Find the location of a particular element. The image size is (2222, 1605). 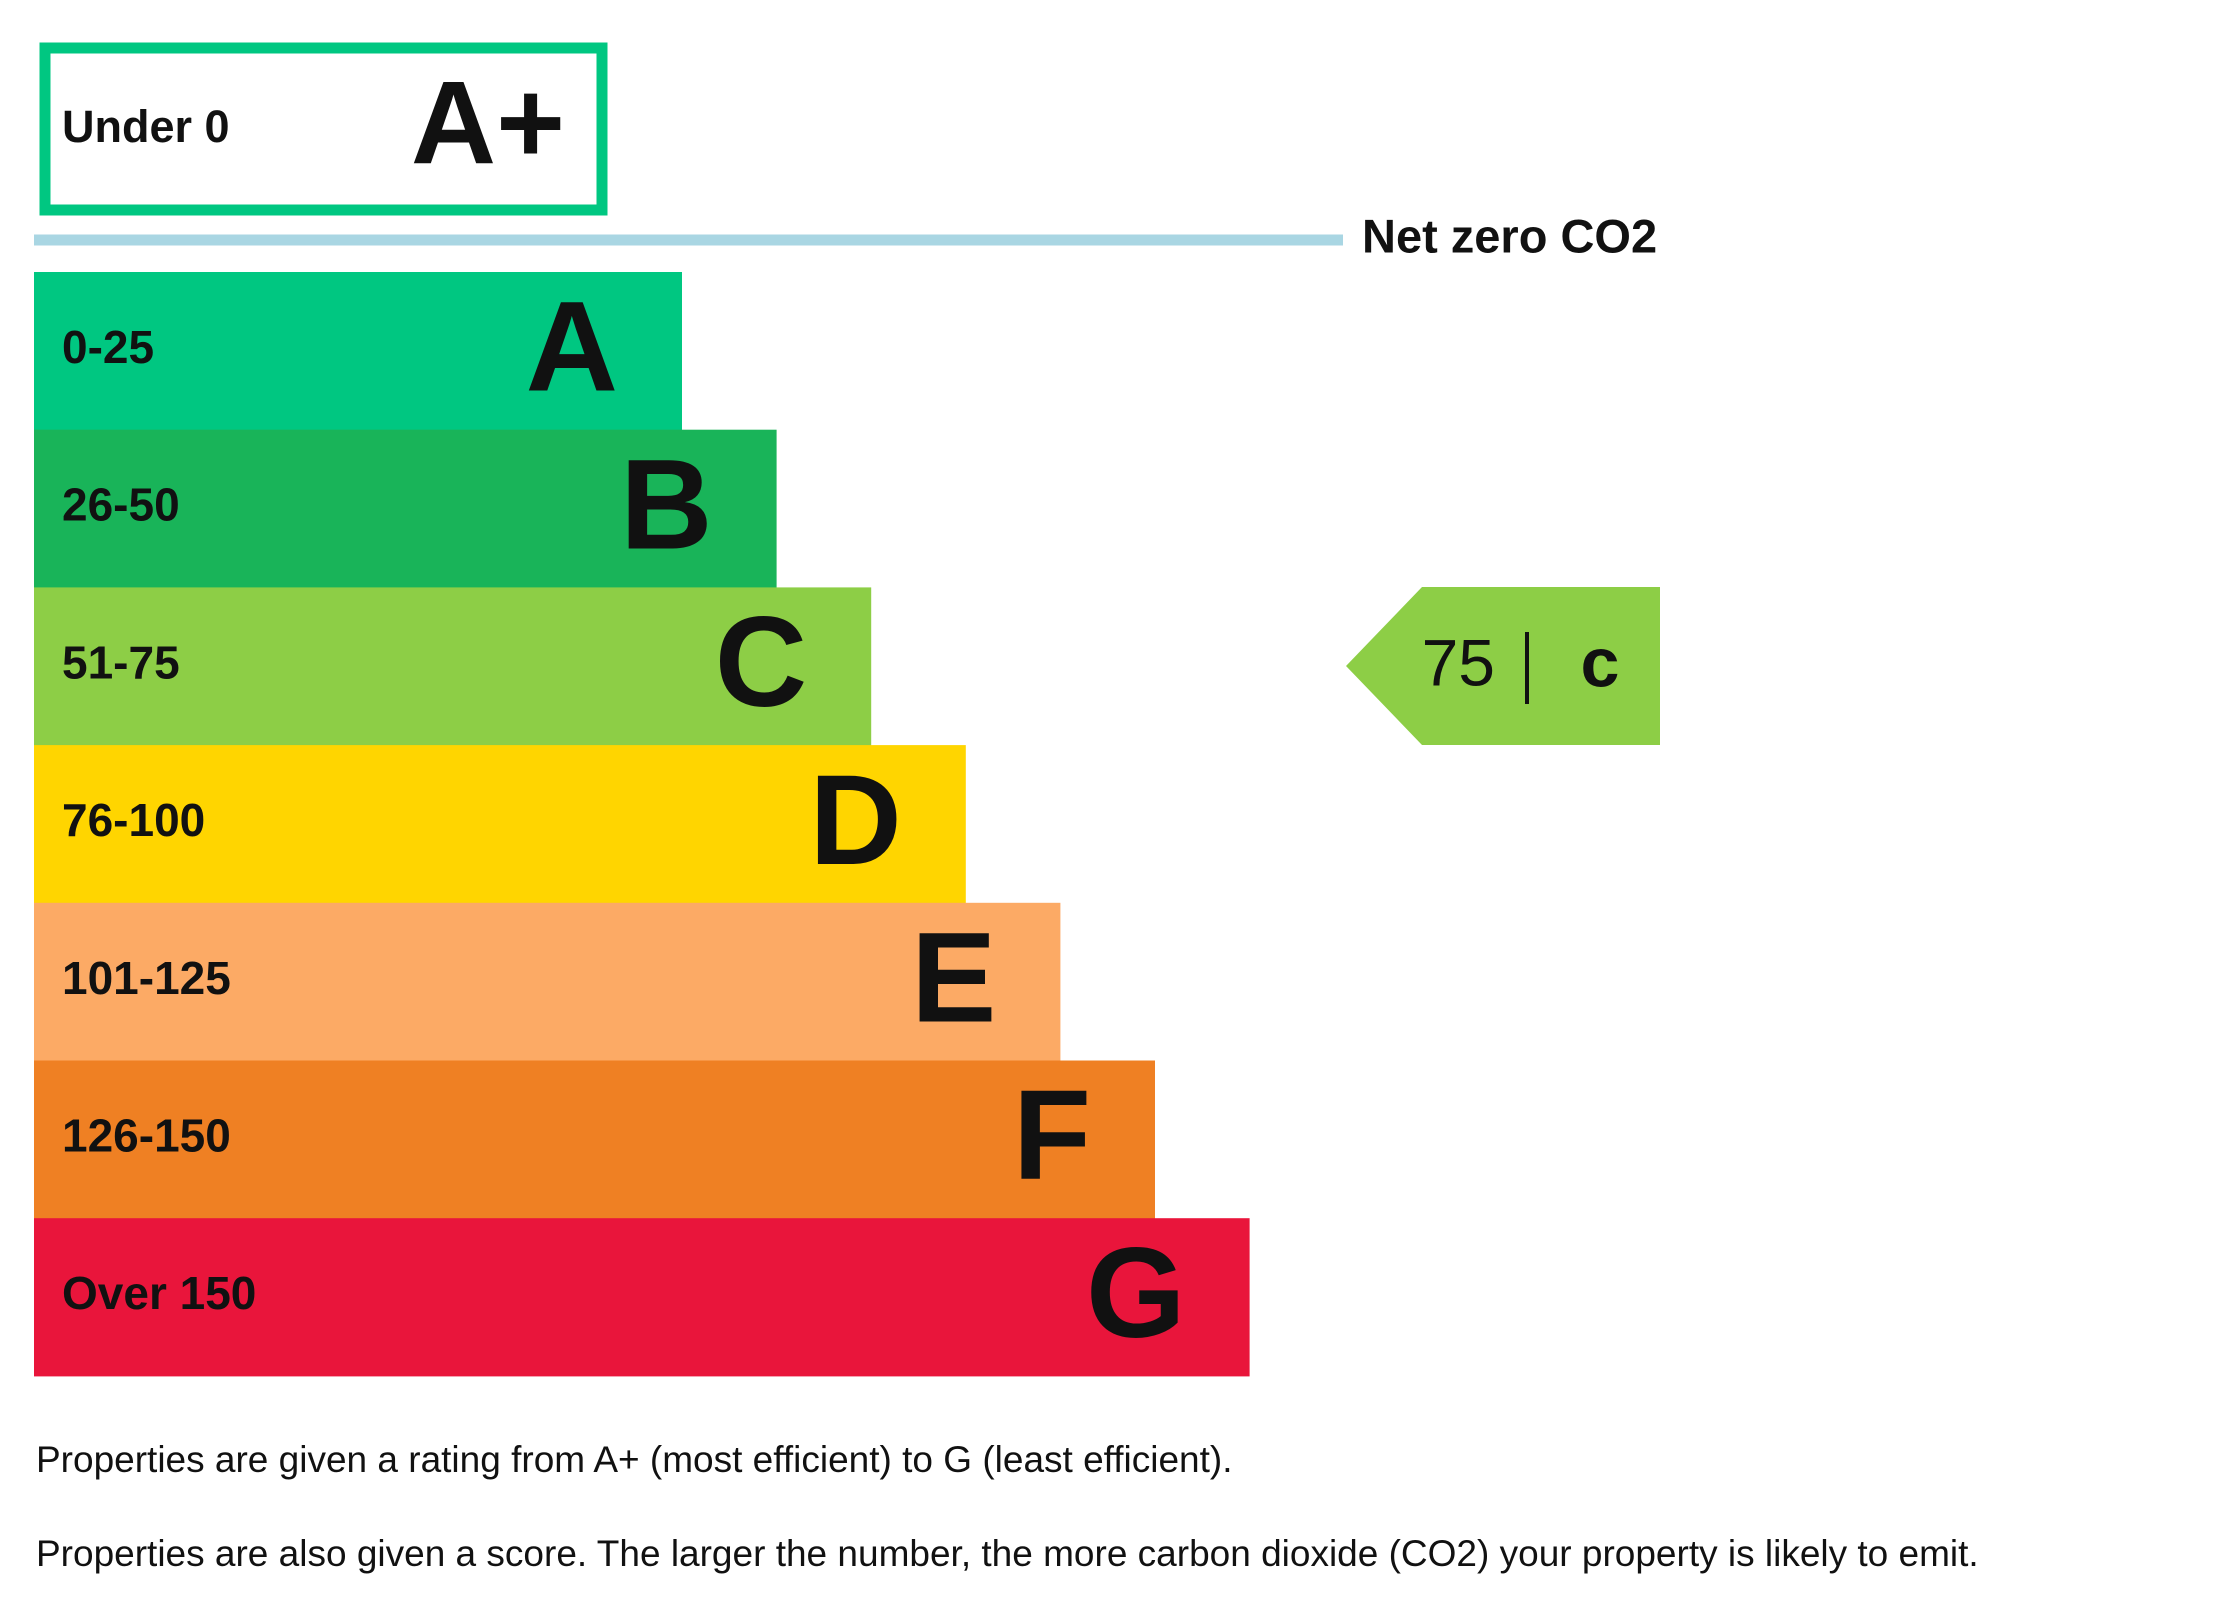

band-grade: G is located at coordinates (1136, 1293).